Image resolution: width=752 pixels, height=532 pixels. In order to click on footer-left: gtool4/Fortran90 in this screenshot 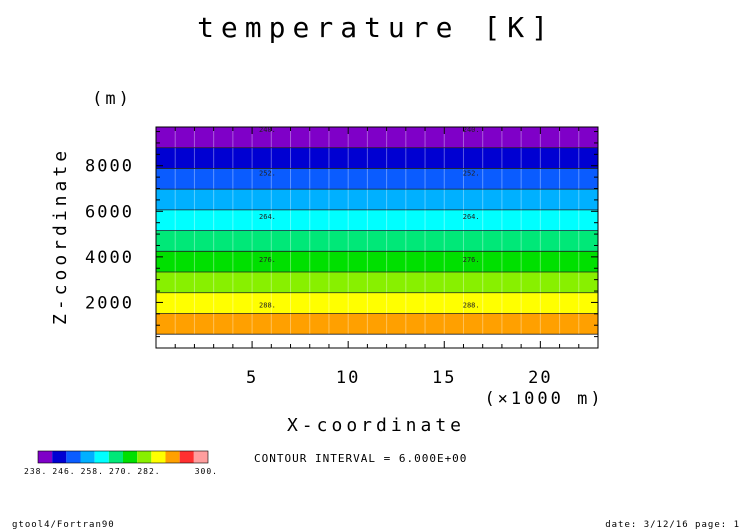, I will do `click(63, 525)`.